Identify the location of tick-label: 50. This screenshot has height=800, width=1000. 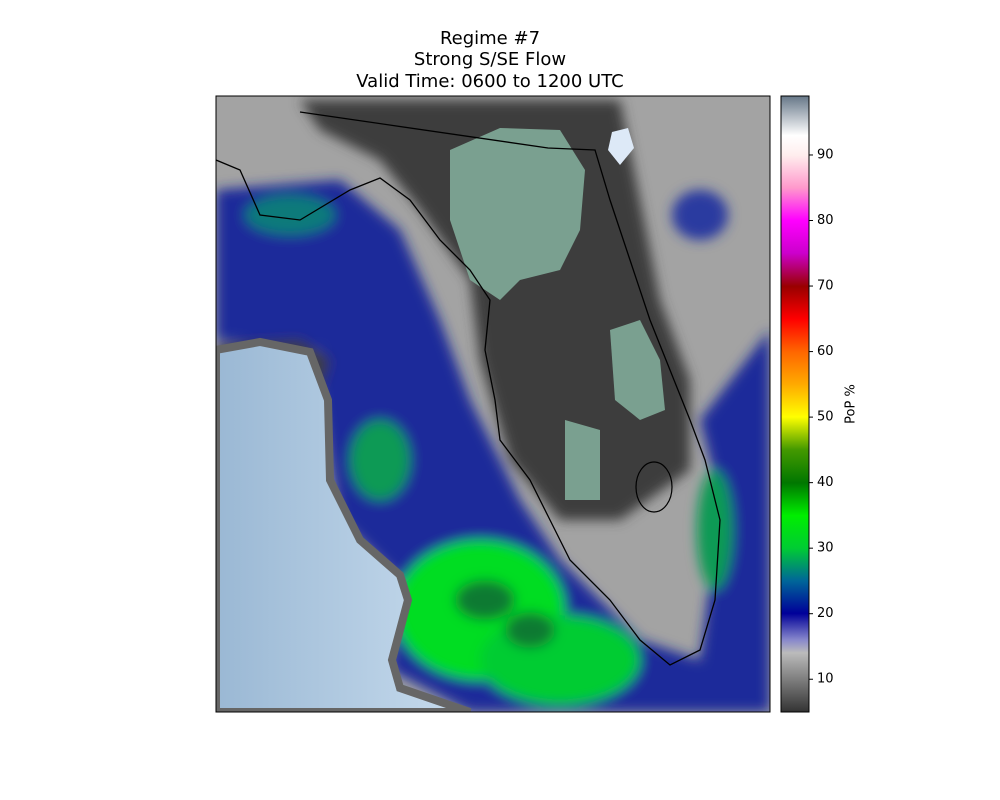
(825, 417).